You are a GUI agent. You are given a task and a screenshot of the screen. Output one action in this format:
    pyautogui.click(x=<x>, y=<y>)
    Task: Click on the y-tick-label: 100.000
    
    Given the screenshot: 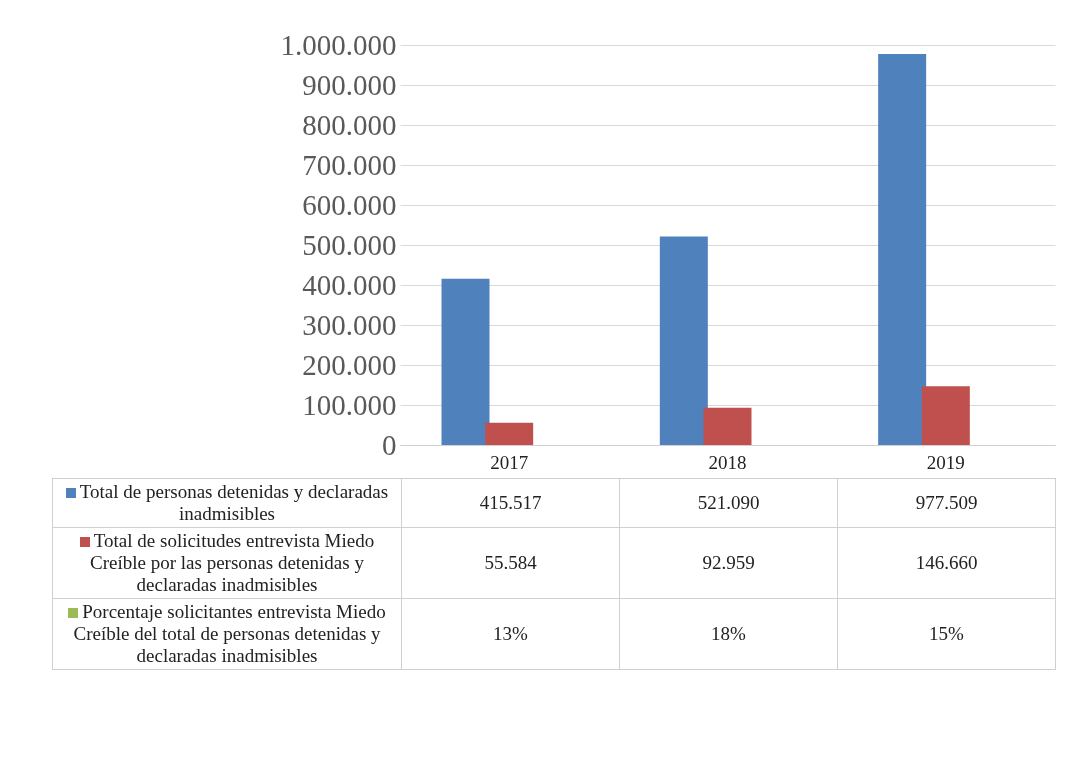 What is the action you would take?
    pyautogui.click(x=349, y=404)
    